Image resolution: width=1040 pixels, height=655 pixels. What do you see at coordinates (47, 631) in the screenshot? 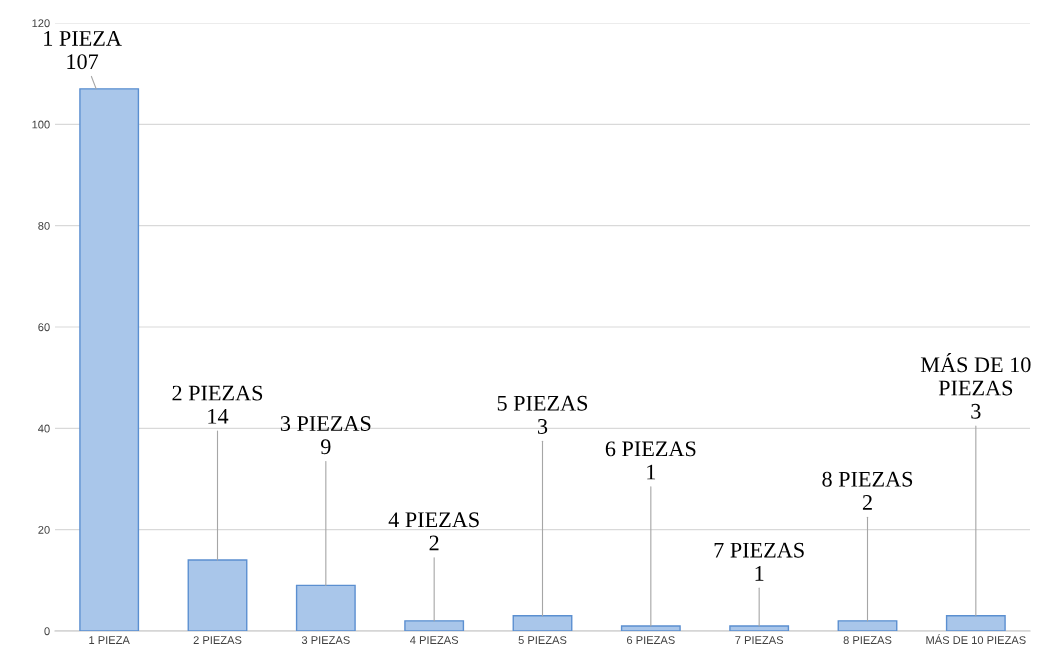
I see `y-tick-label: 0` at bounding box center [47, 631].